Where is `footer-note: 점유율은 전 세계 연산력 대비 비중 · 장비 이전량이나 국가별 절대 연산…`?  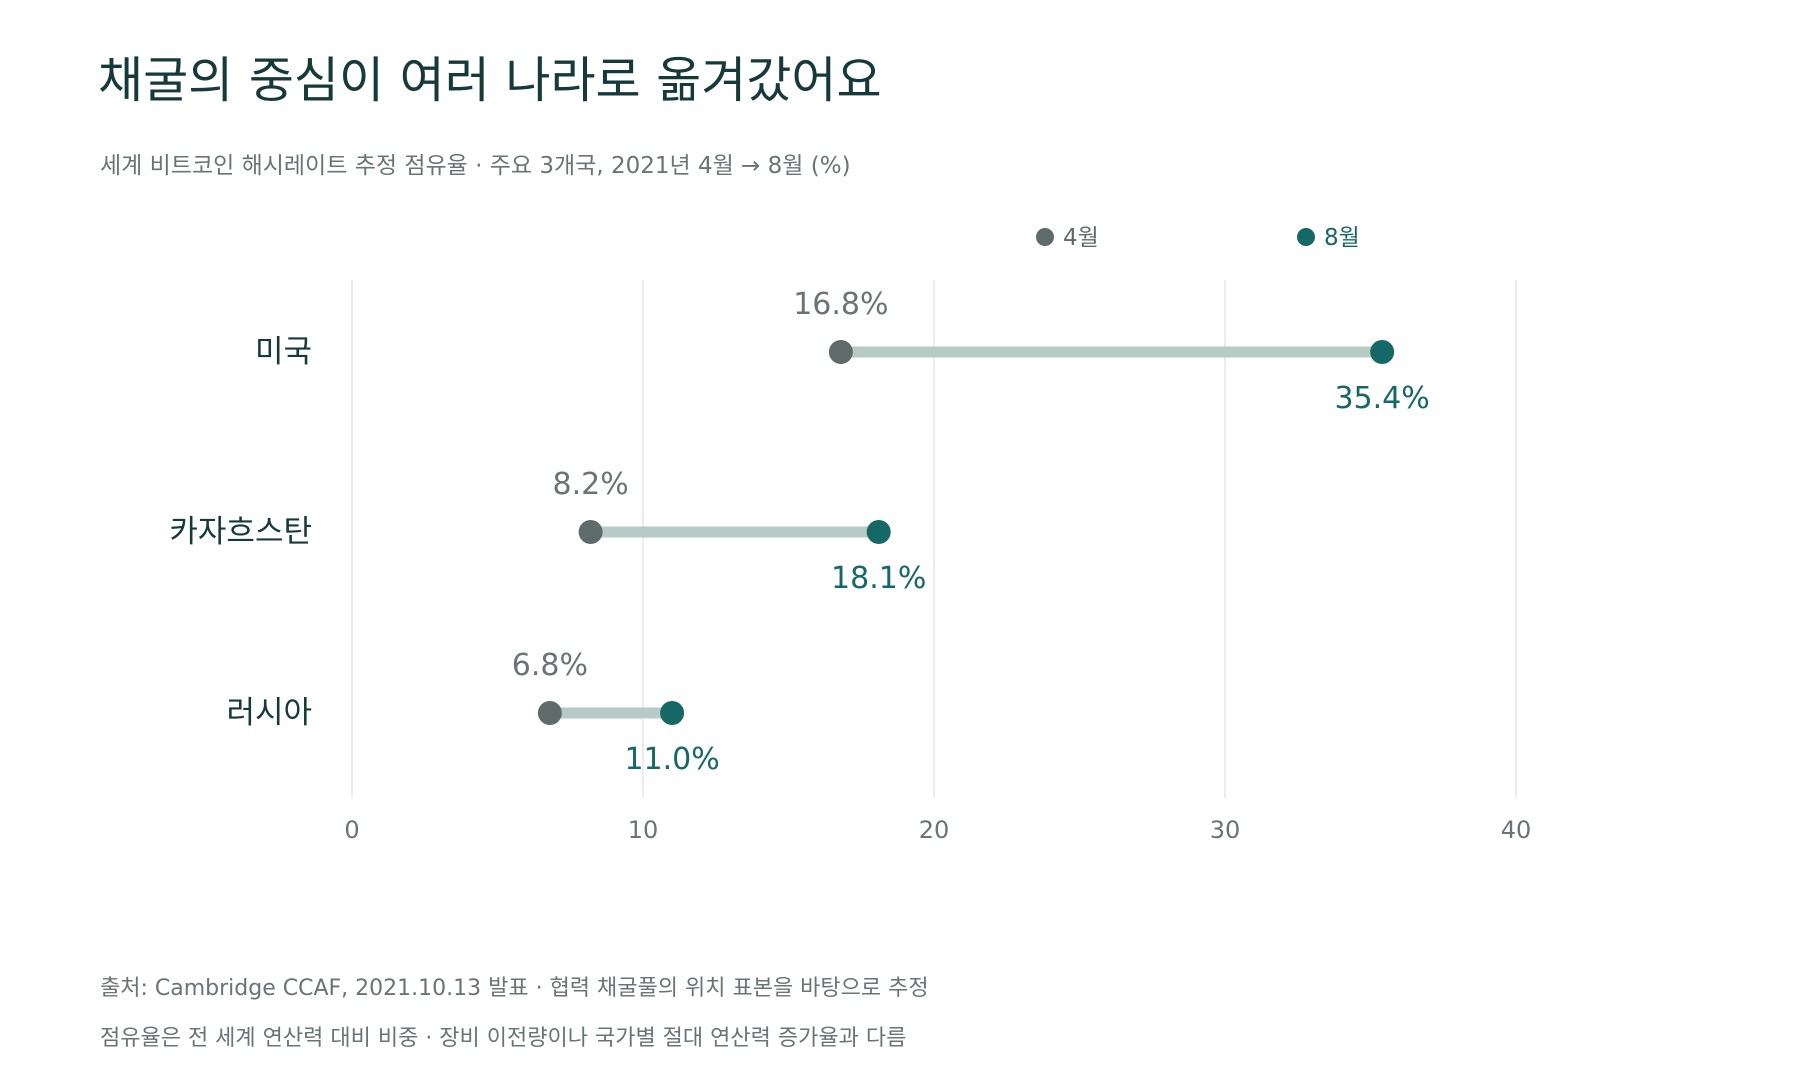
footer-note: 점유율은 전 세계 연산력 대비 비중 · 장비 이전량이나 국가별 절대 연산… is located at coordinates (503, 1038).